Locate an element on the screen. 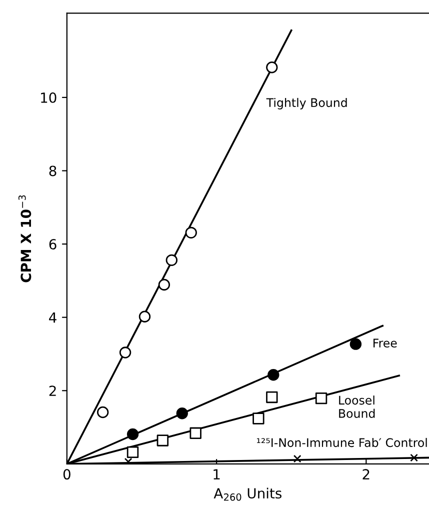 The height and width of the screenshot is (526, 429). y-tick-label: 2 is located at coordinates (52, 391).